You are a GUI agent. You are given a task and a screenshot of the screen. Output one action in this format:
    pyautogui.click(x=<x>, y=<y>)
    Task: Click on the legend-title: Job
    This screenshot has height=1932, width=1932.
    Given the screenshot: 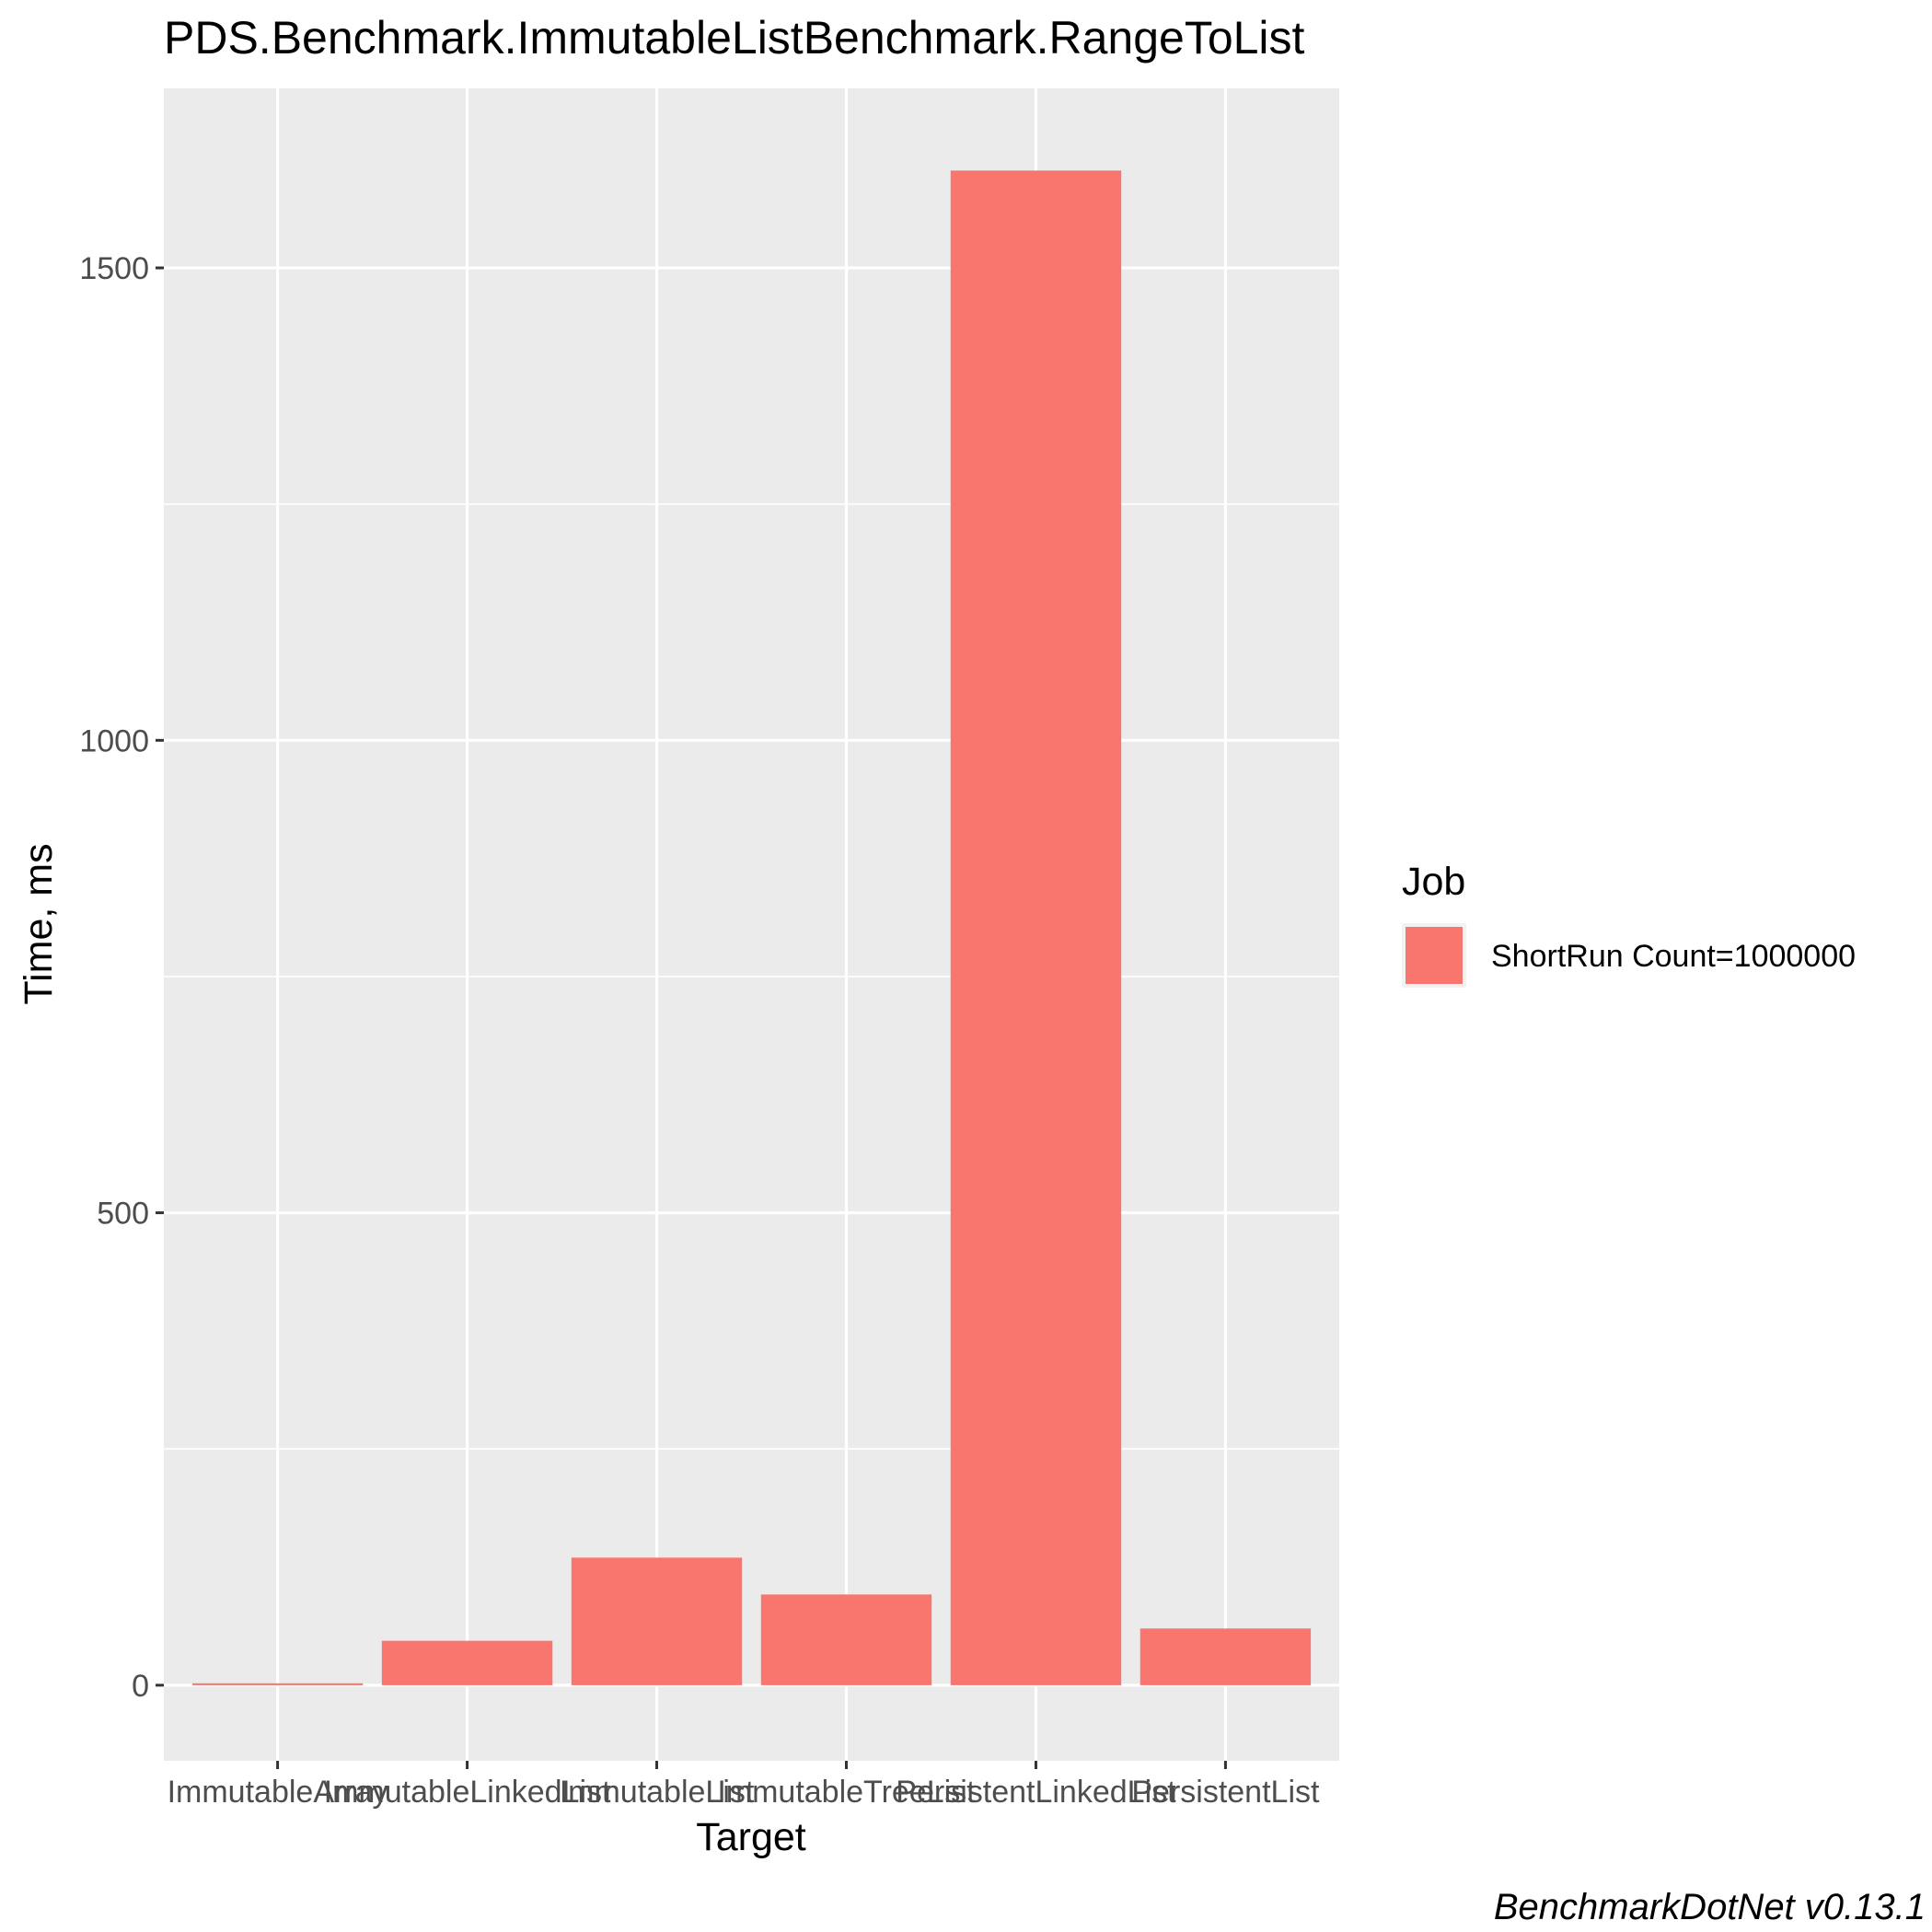 What is the action you would take?
    pyautogui.click(x=1433, y=882)
    